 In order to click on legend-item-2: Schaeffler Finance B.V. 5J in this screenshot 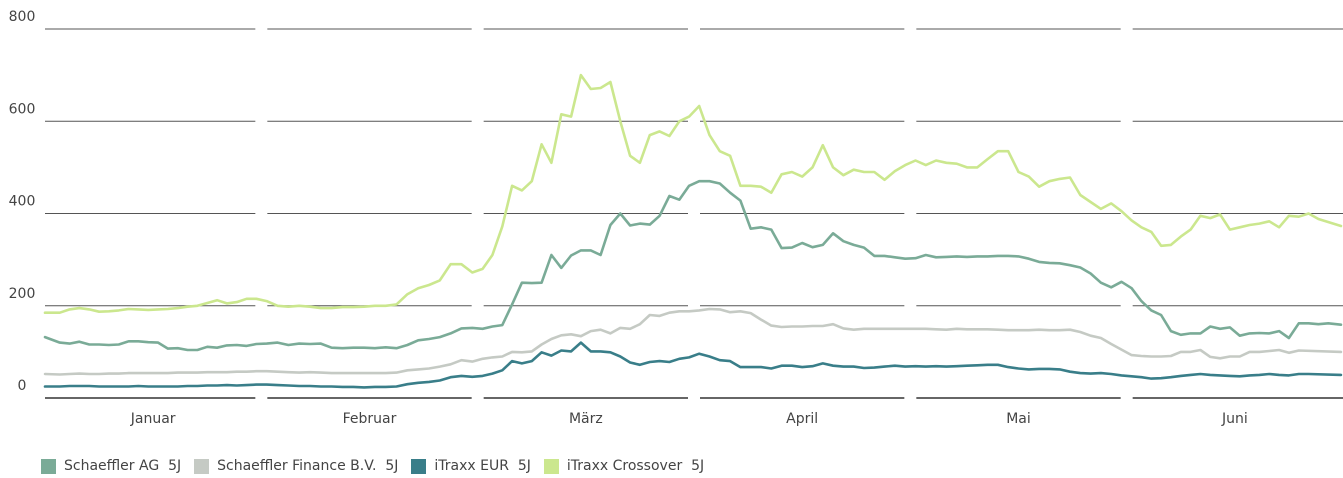, I will do `click(296, 466)`.